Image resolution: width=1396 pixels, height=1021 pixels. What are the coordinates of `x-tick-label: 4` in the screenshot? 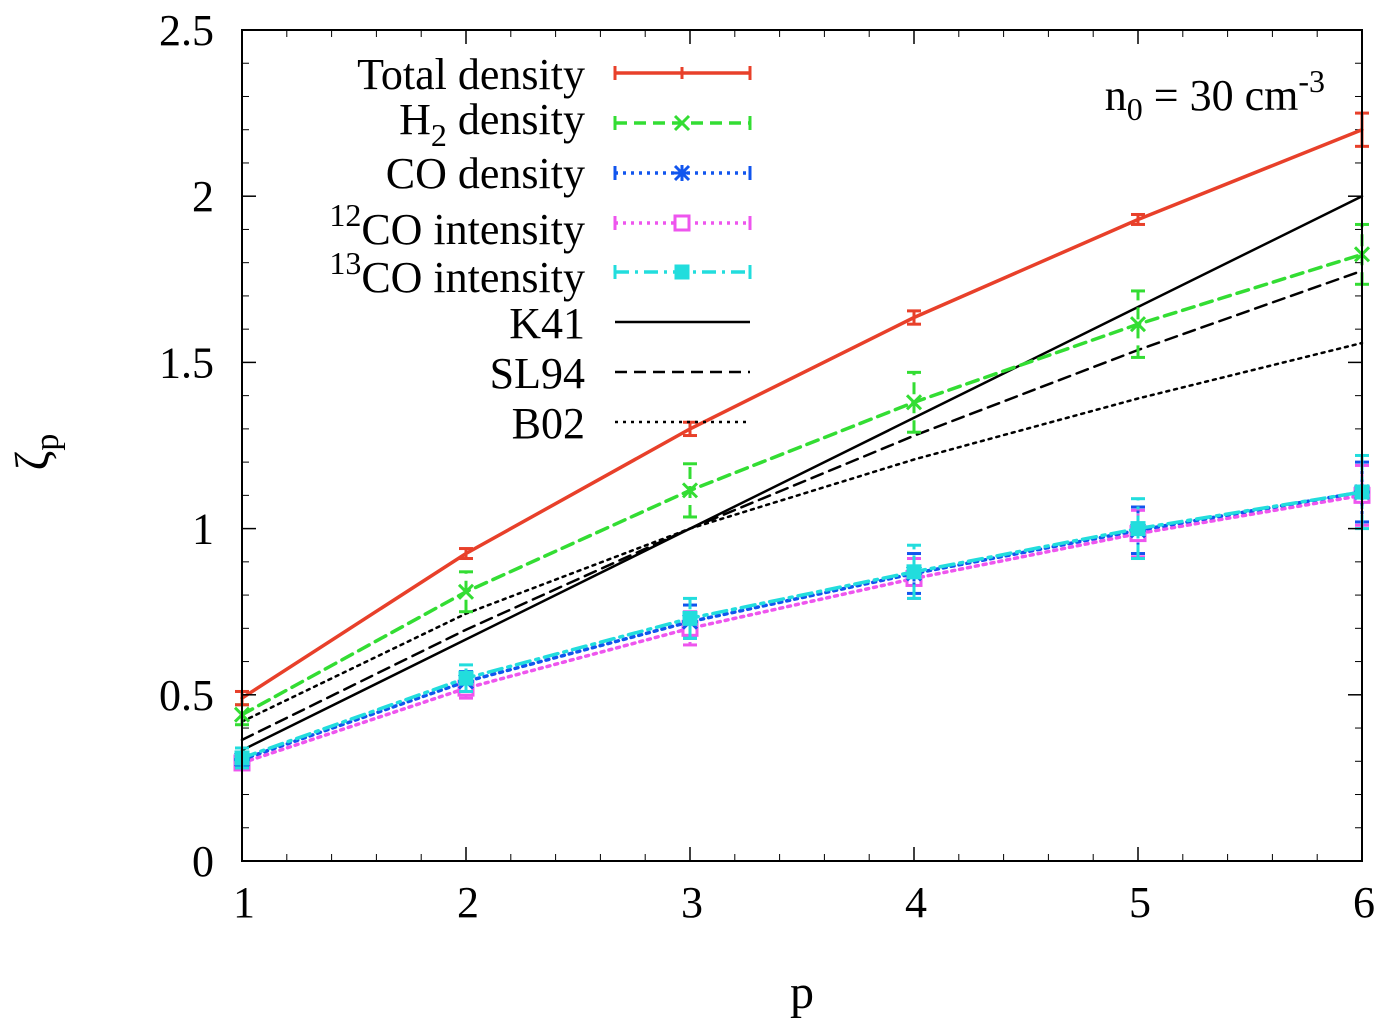 It's located at (916, 902).